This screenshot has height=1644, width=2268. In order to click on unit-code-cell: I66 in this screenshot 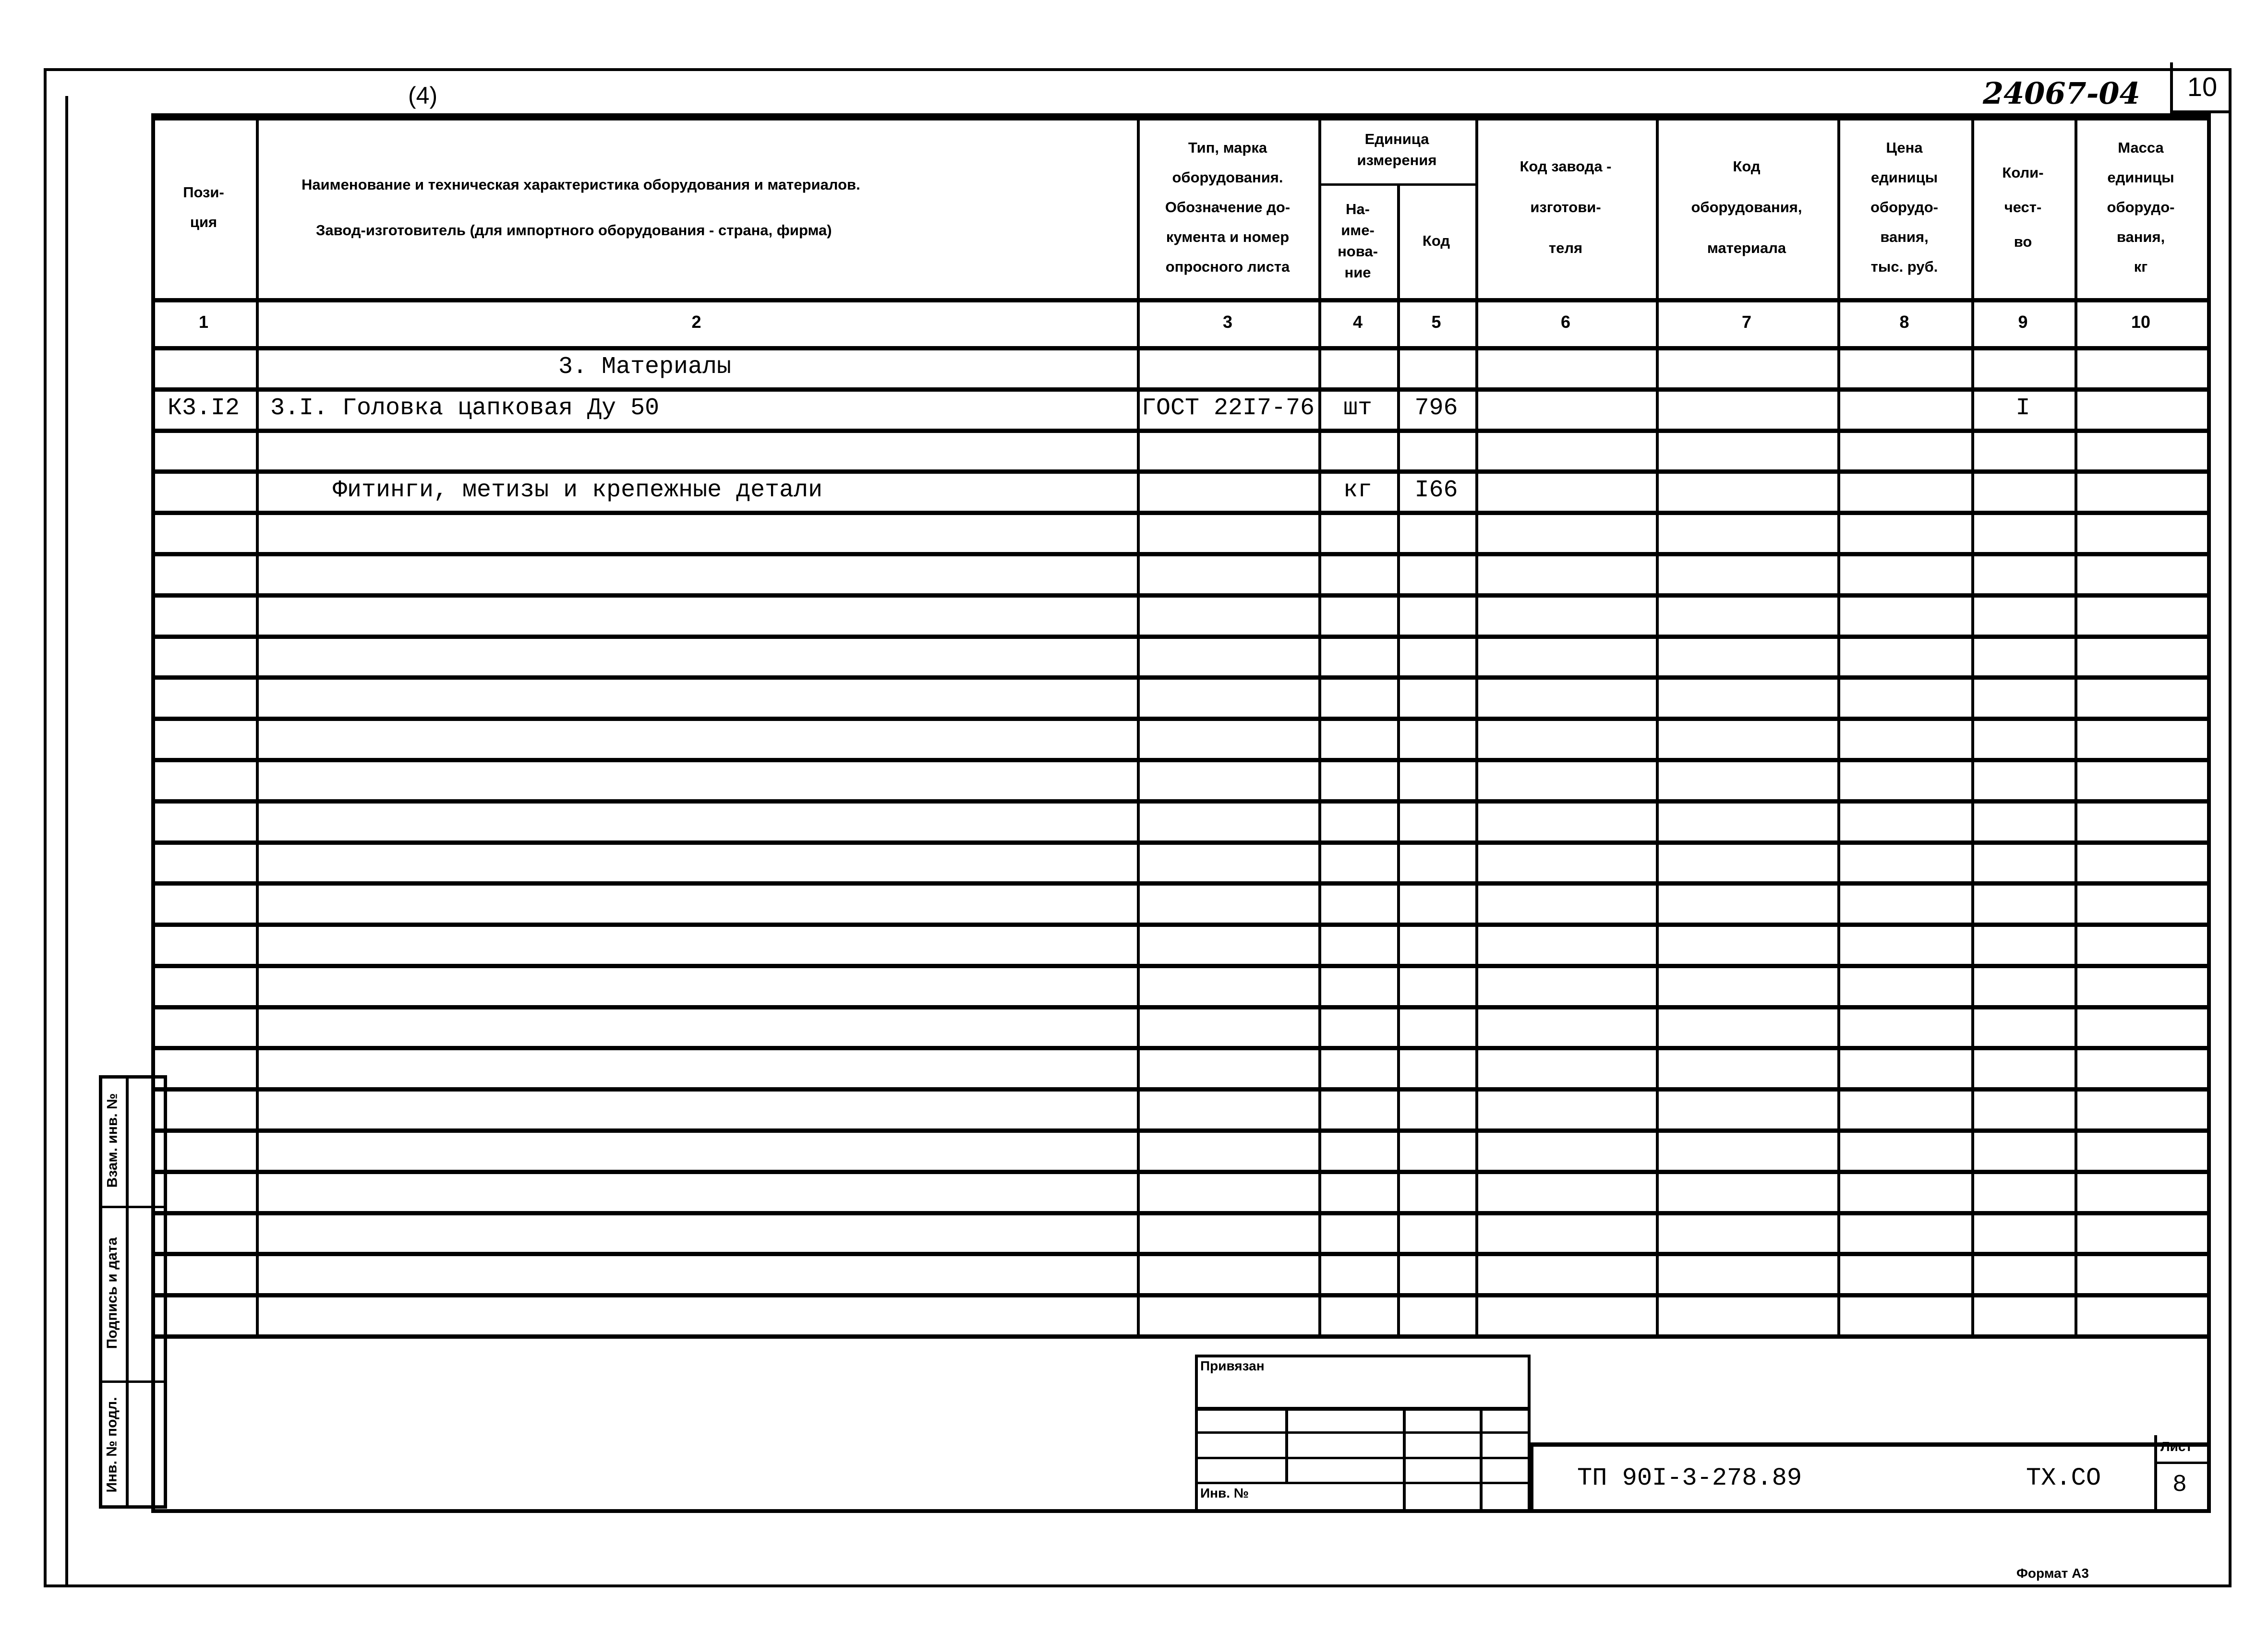, I will do `click(1436, 490)`.